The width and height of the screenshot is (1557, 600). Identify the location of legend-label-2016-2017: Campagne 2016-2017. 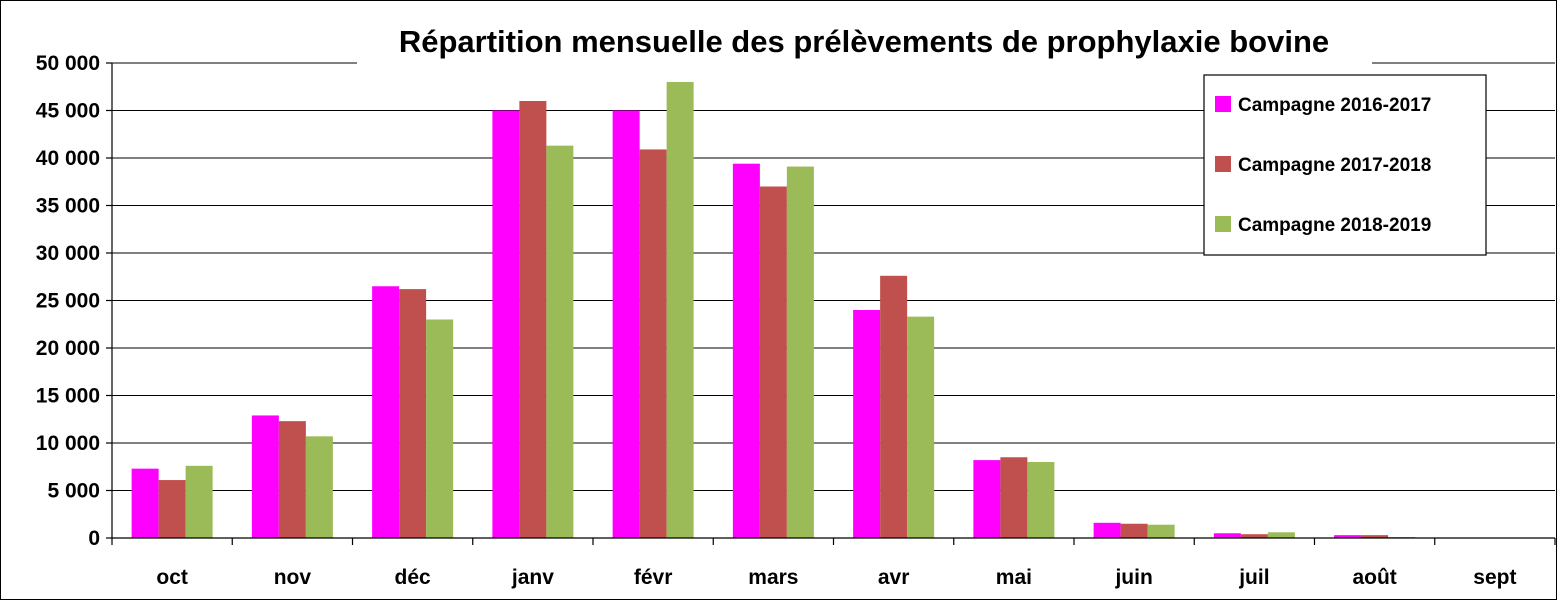
(1334, 105).